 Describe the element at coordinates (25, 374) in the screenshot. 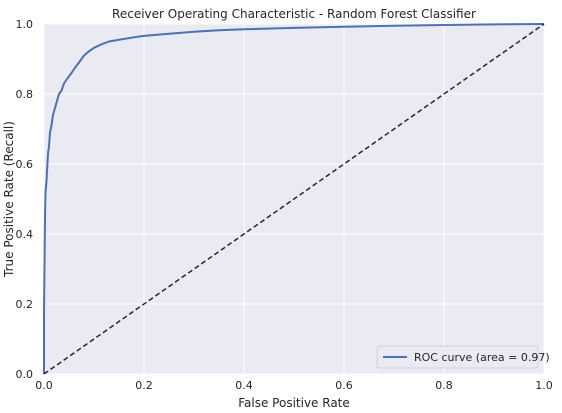

I see `y-tick-label: 0.0` at that location.